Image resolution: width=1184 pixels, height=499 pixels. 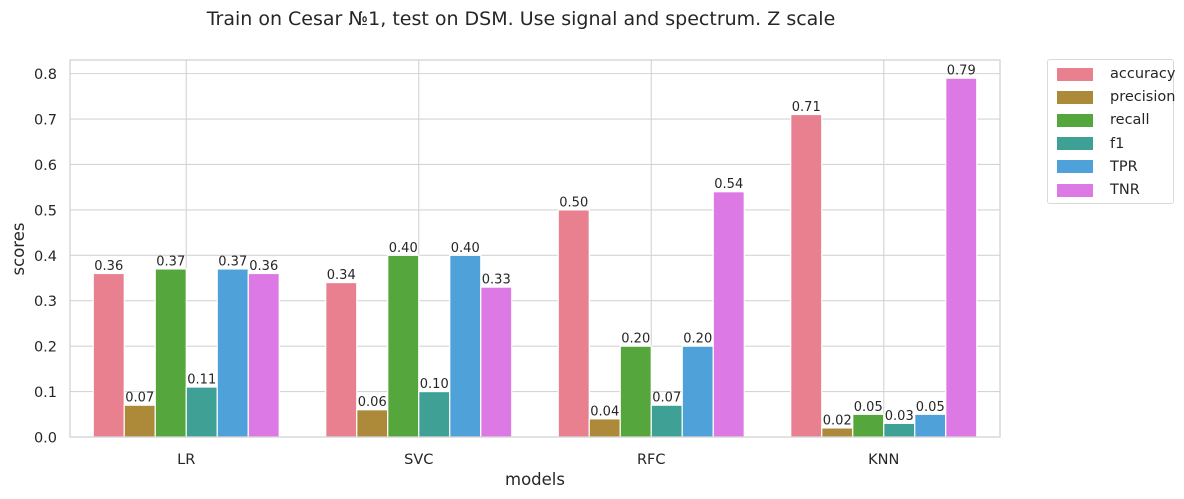 I want to click on bar-tnr-svc, so click(x=496, y=362).